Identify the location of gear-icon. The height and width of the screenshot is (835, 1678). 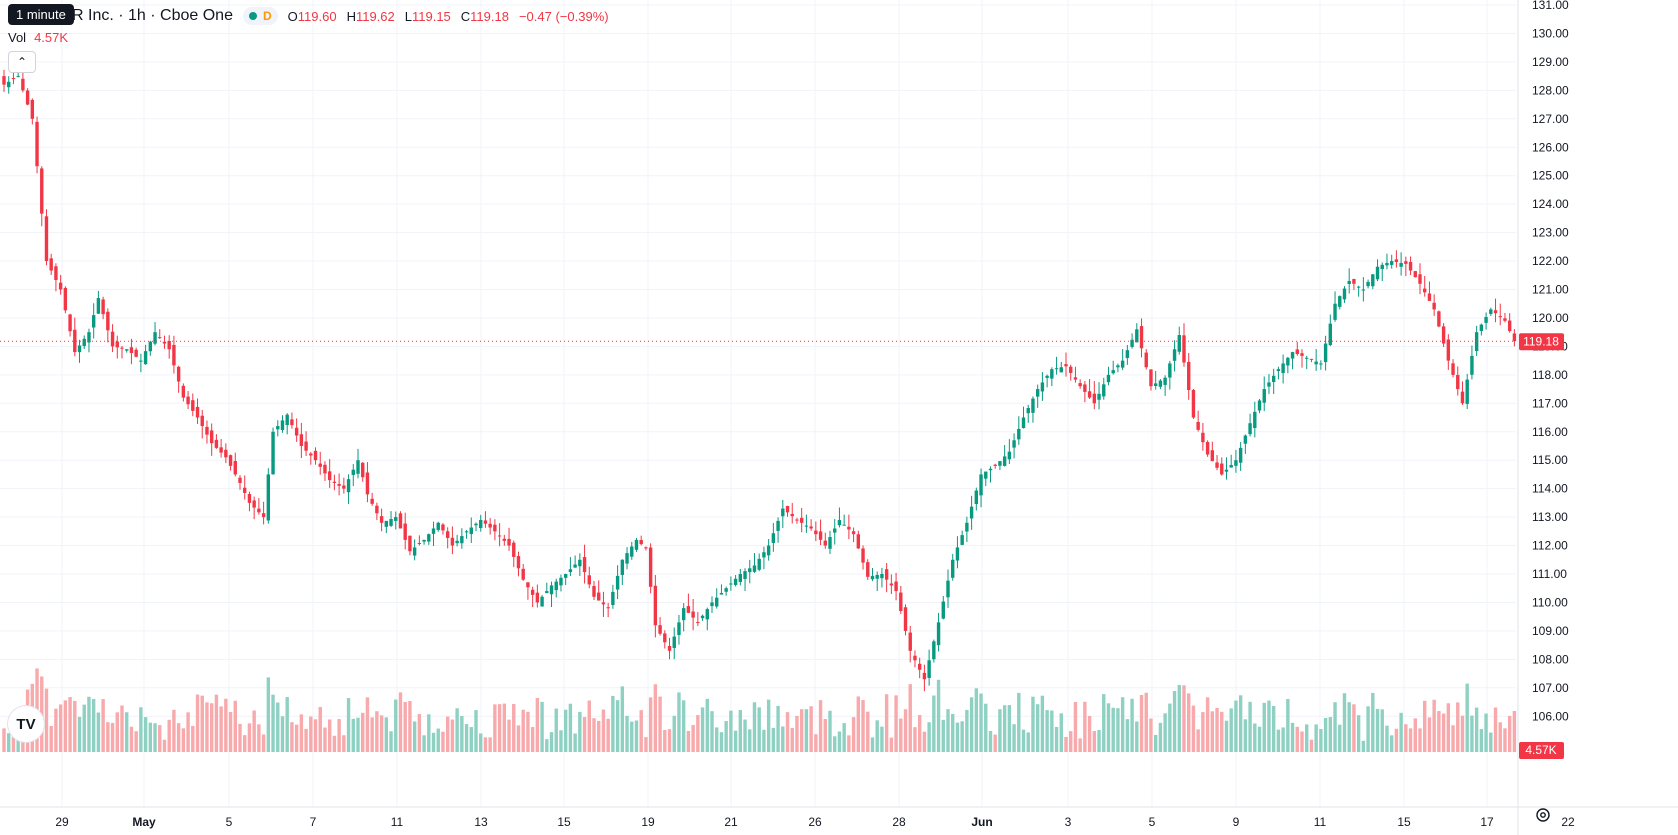
(1543, 815).